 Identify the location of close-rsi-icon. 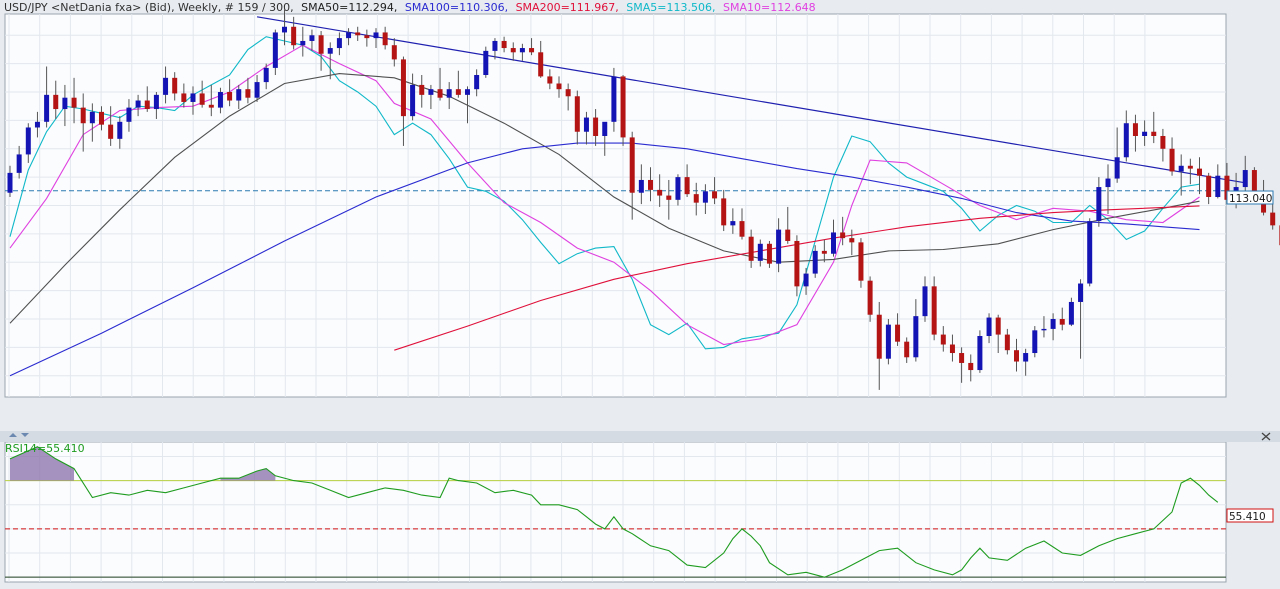
(1266, 436).